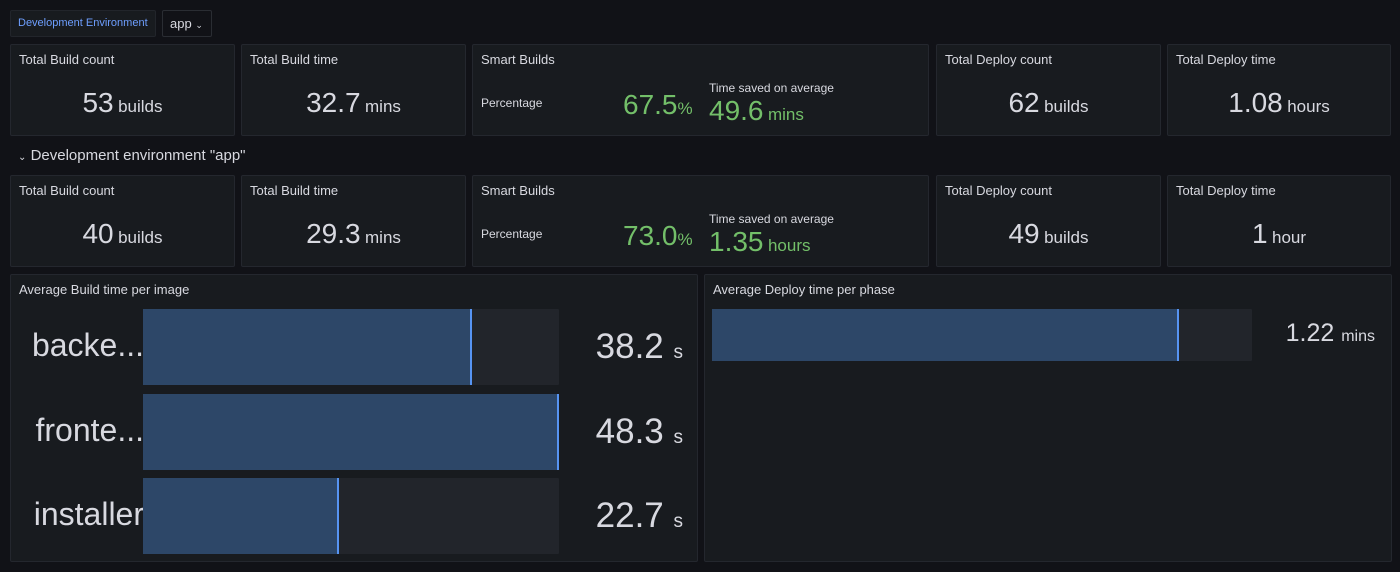  I want to click on time-saved-value: 49.6 mins, so click(756, 110).